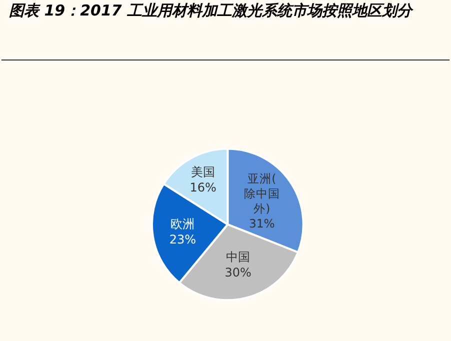 Image resolution: width=451 pixels, height=341 pixels. Describe the element at coordinates (182, 239) in the screenshot. I see `data-label: 23%` at that location.